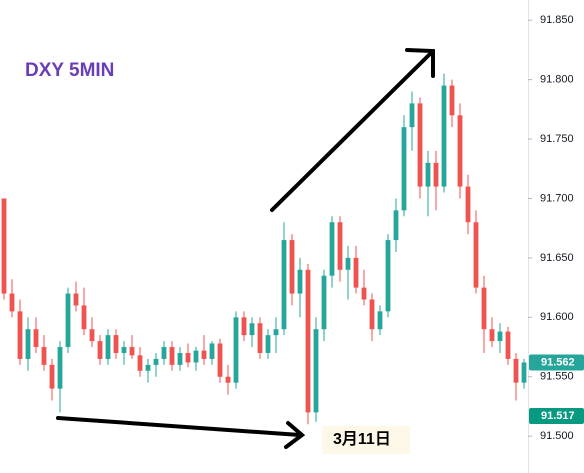 The height and width of the screenshot is (473, 584). What do you see at coordinates (69, 70) in the screenshot?
I see `chart-title: DXY 5MIN` at bounding box center [69, 70].